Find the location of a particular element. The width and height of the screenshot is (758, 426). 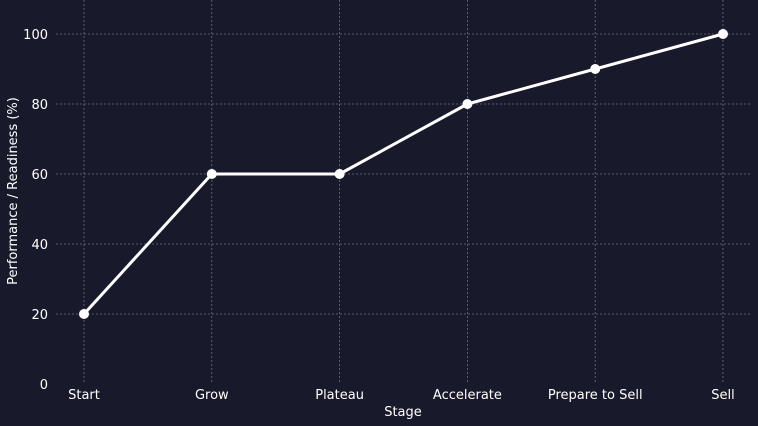

y-axis-ticks: 0 20 40 60 80 100 is located at coordinates (35, 210).